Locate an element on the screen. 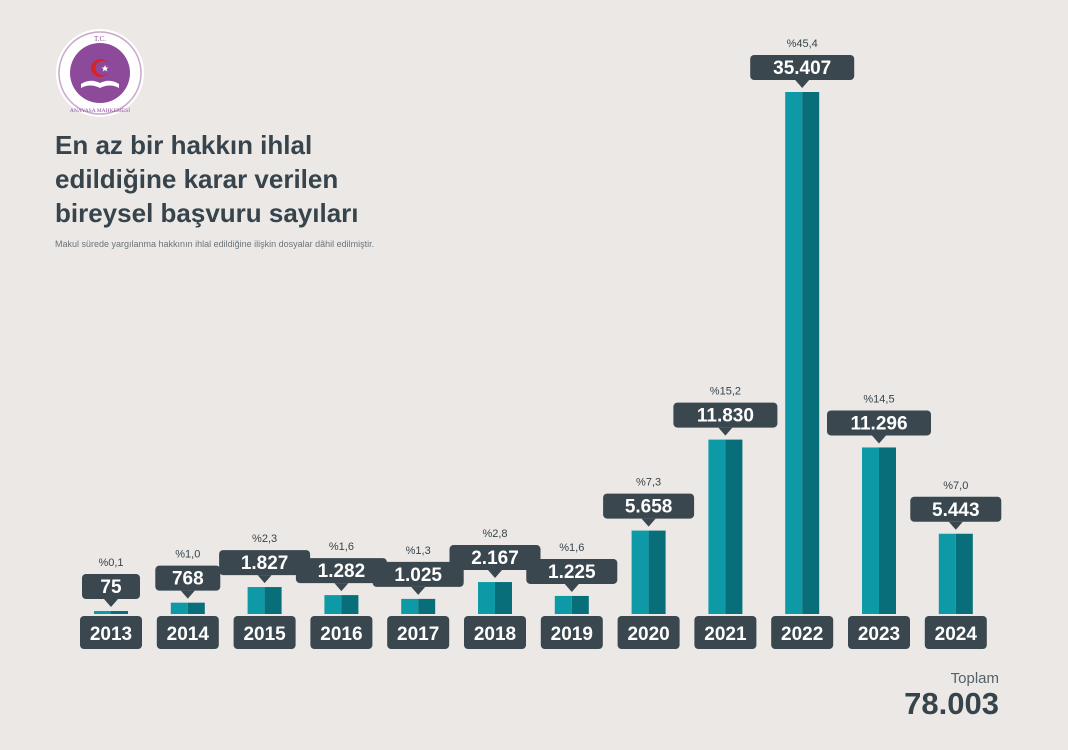  year-label: 2015 is located at coordinates (264, 634).